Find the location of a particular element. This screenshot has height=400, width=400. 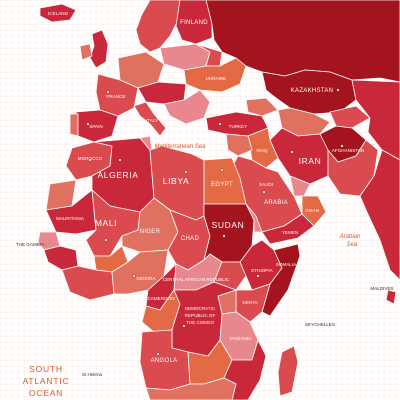

label-algeria: ALGERIA is located at coordinates (117, 175).